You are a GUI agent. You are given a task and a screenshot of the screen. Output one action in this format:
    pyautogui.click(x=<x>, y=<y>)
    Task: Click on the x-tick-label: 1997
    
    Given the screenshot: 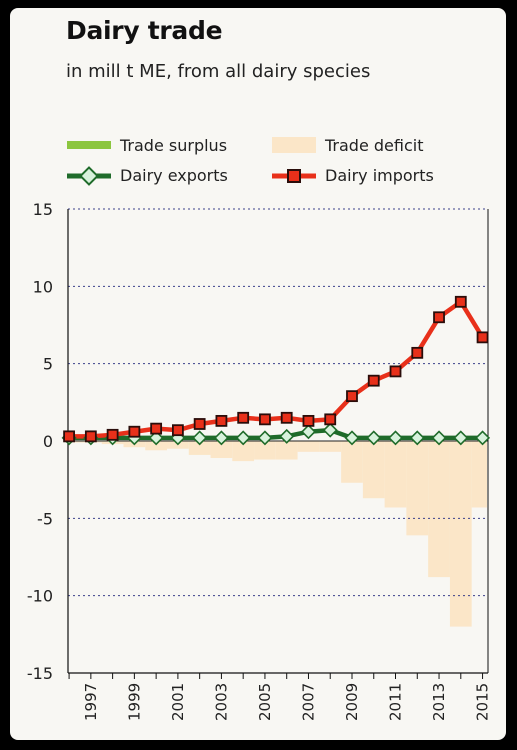 What is the action you would take?
    pyautogui.click(x=91, y=702)
    